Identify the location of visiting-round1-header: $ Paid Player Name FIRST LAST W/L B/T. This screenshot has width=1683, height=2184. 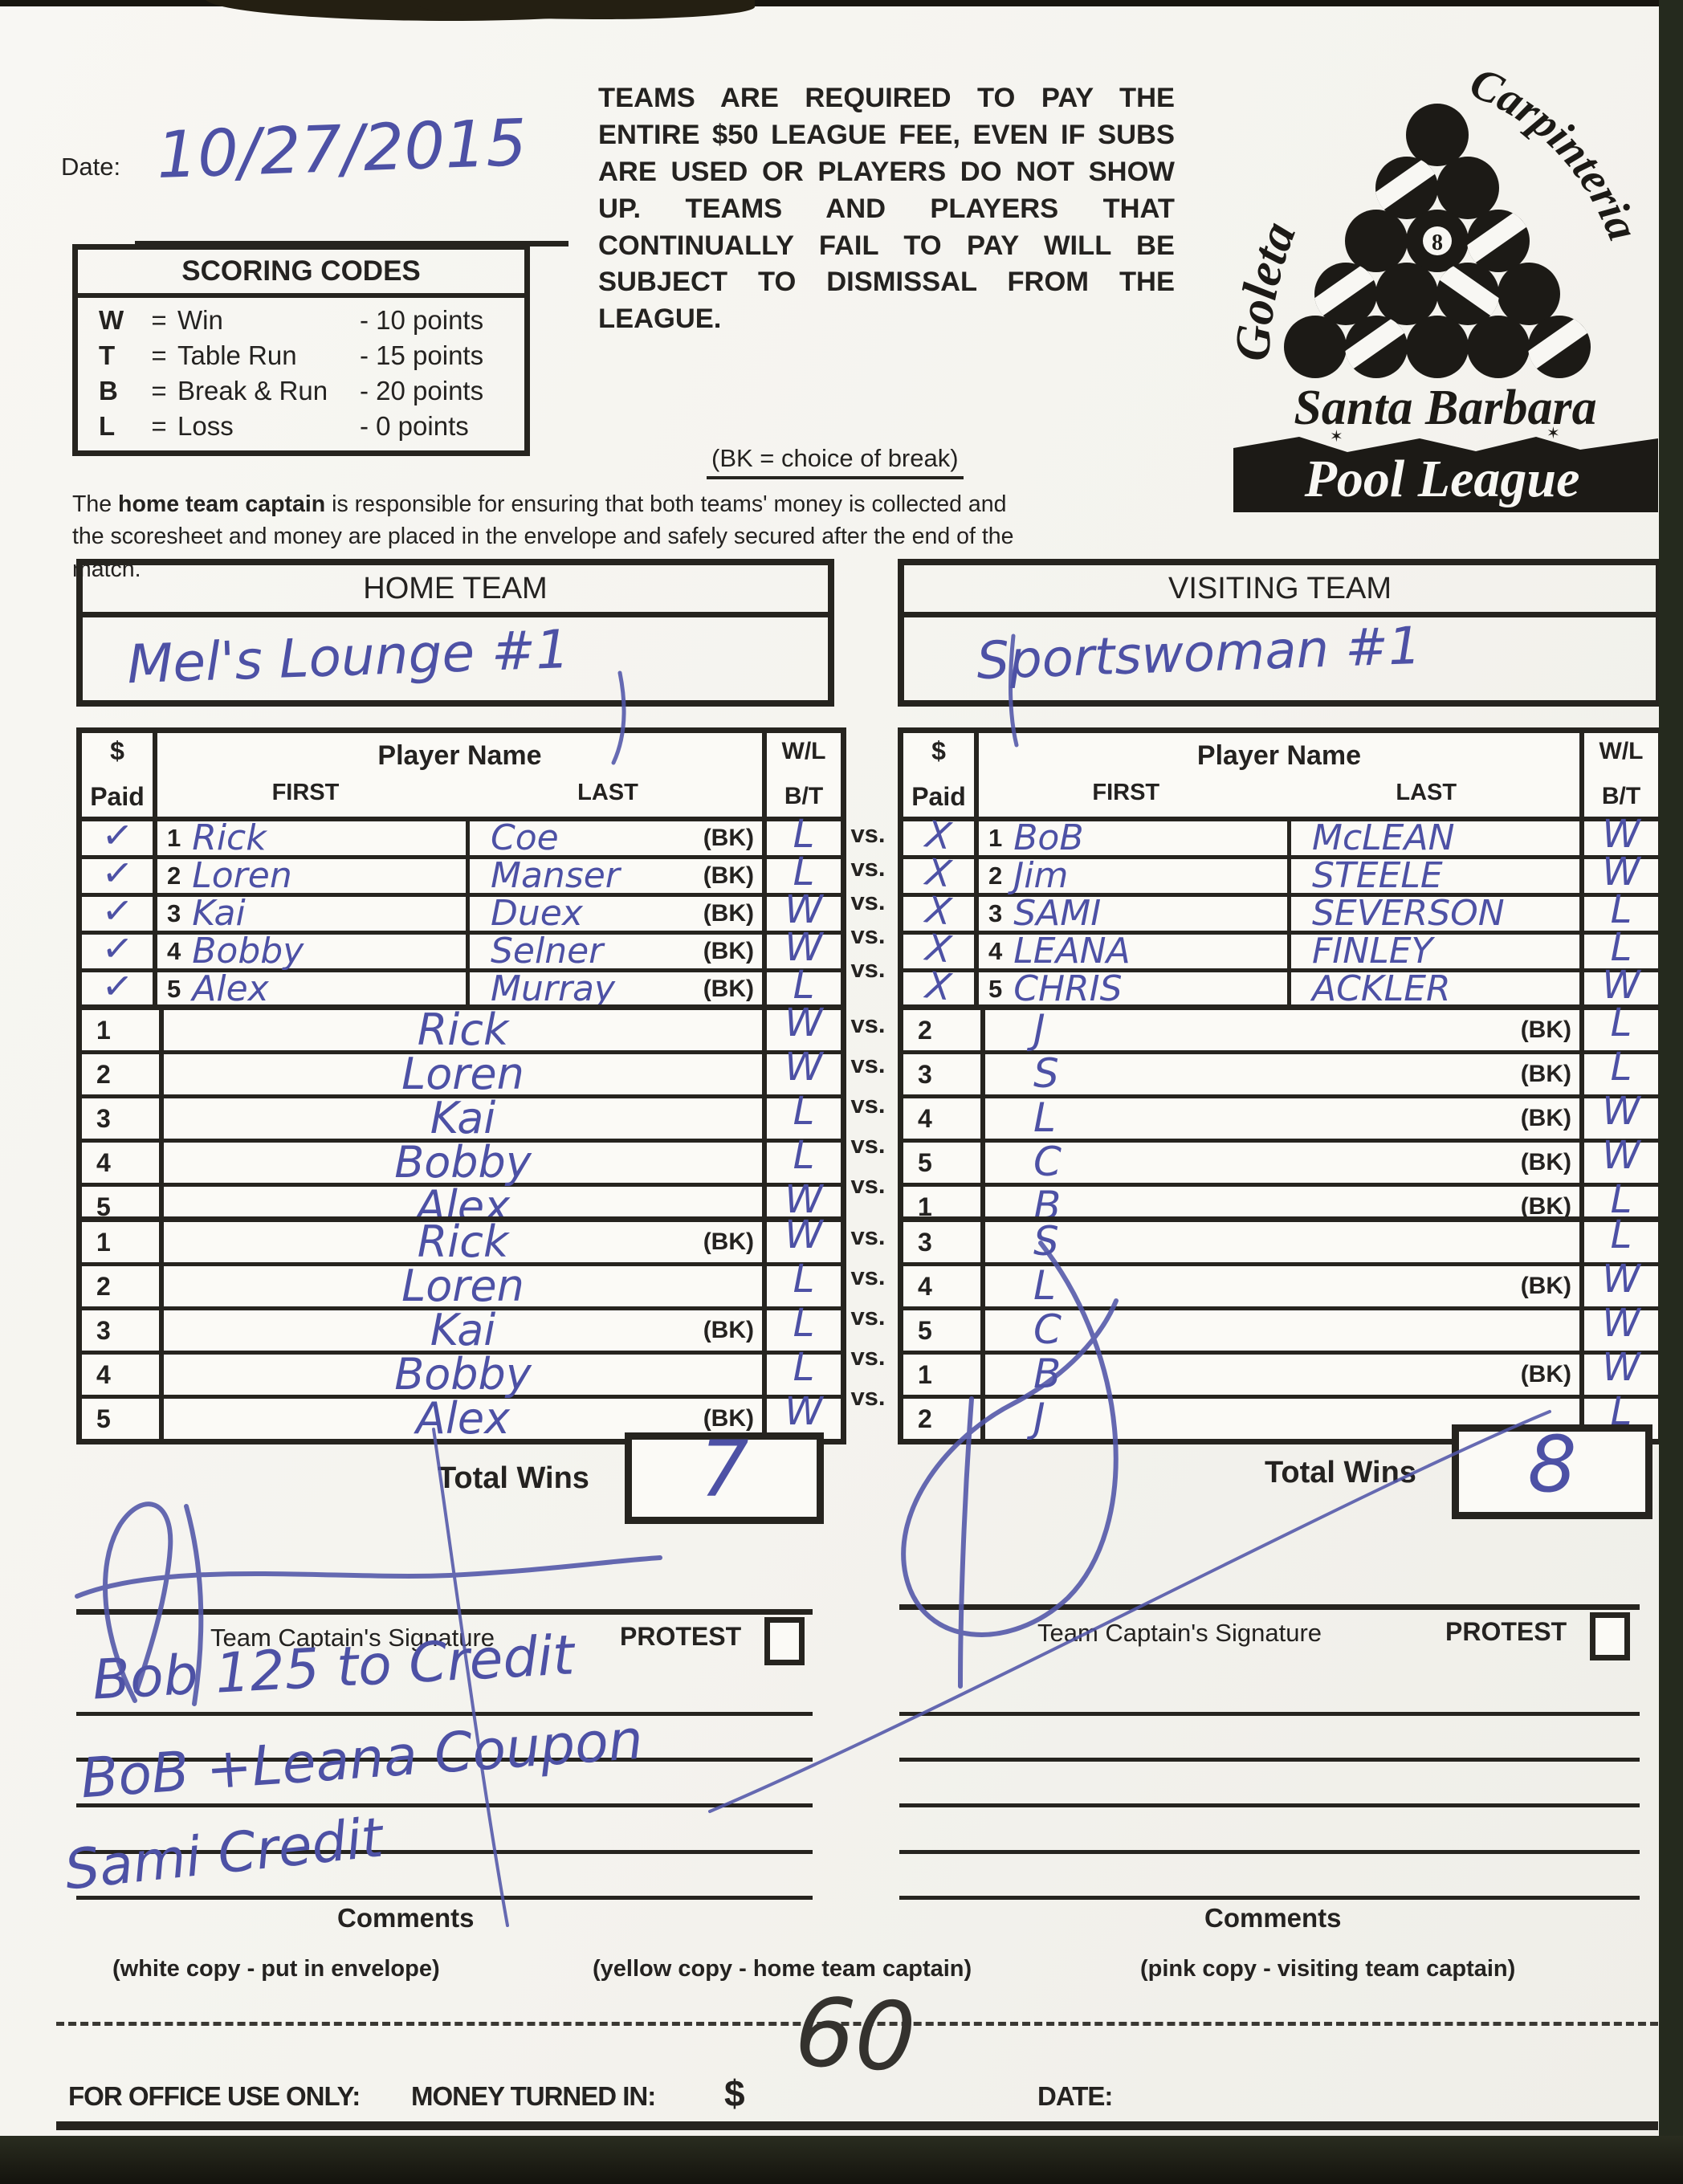
(1280, 777).